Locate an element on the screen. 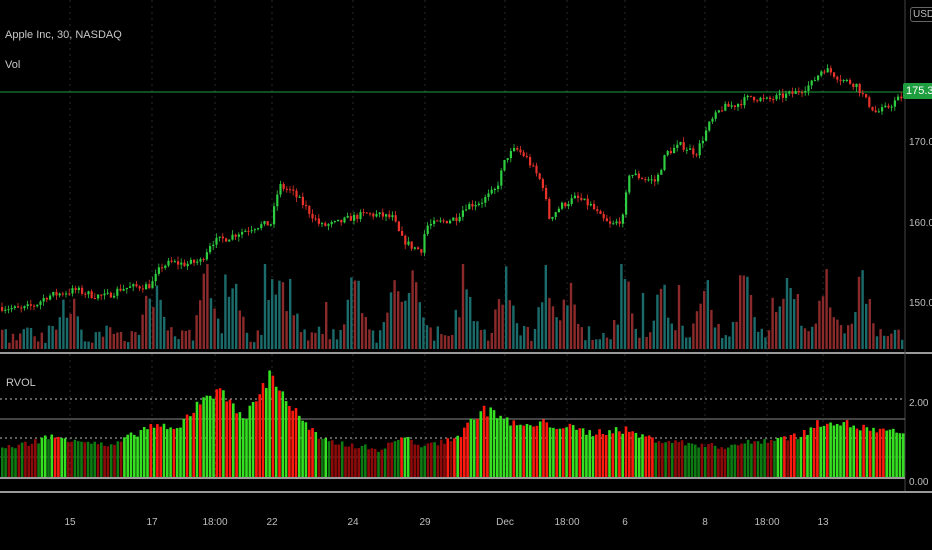 This screenshot has height=550, width=932. time-axis: 15 17 18:00 22 24 29 Dec 18:00 6 8 18:00 13 is located at coordinates (446, 522).